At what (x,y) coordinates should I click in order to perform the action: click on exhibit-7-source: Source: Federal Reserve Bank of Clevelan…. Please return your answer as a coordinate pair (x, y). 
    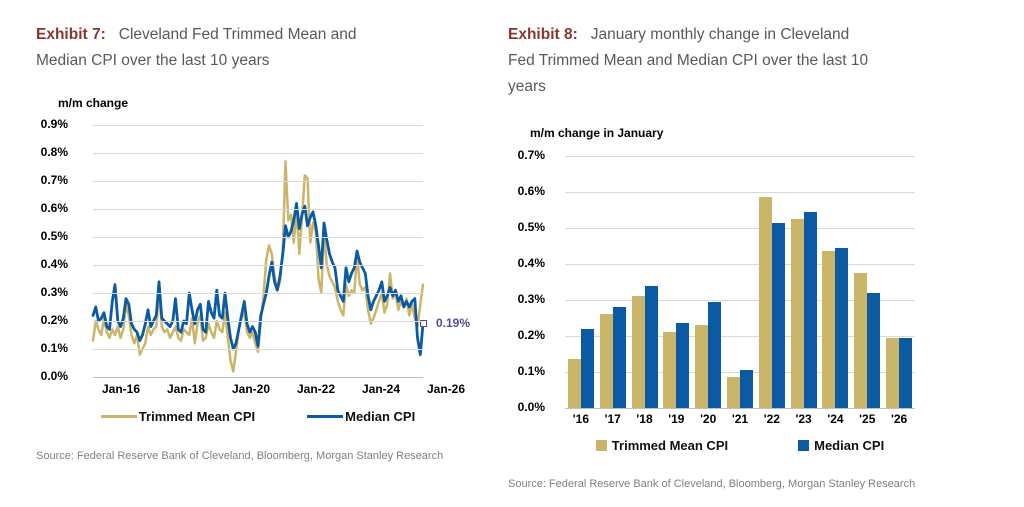
    Looking at the image, I should click on (240, 456).